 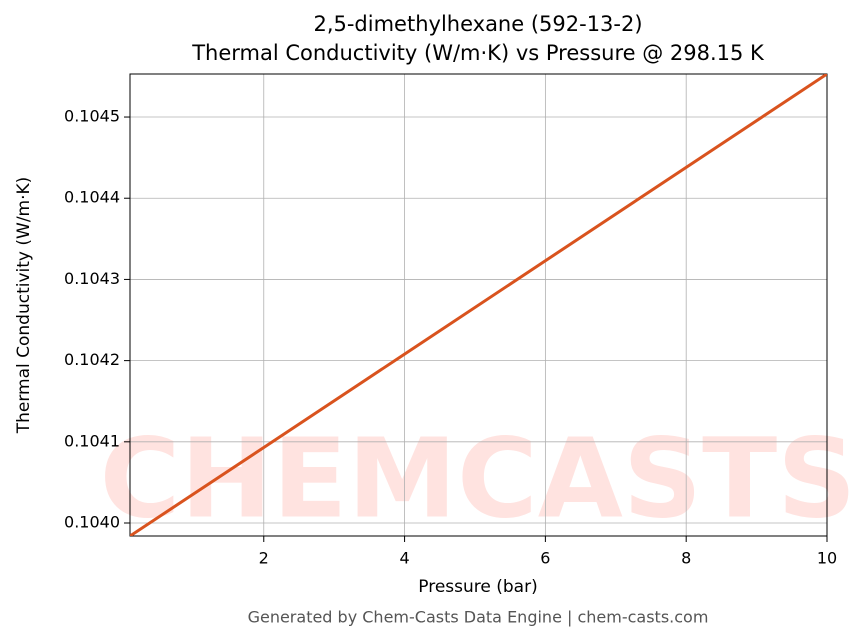 I want to click on y-tick-label: 0.1045, so click(x=92, y=116).